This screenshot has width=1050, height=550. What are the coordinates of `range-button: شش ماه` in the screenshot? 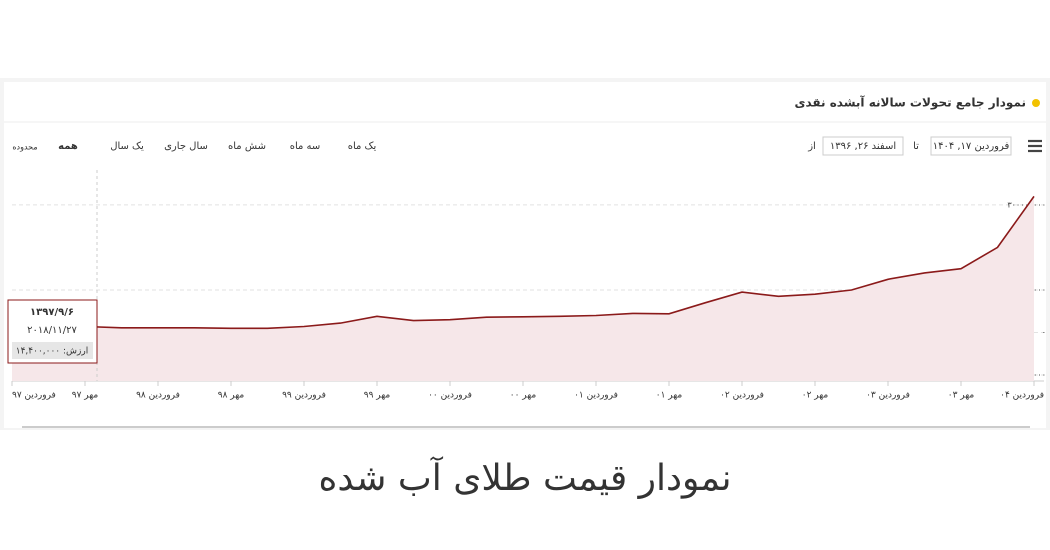 It's located at (247, 146).